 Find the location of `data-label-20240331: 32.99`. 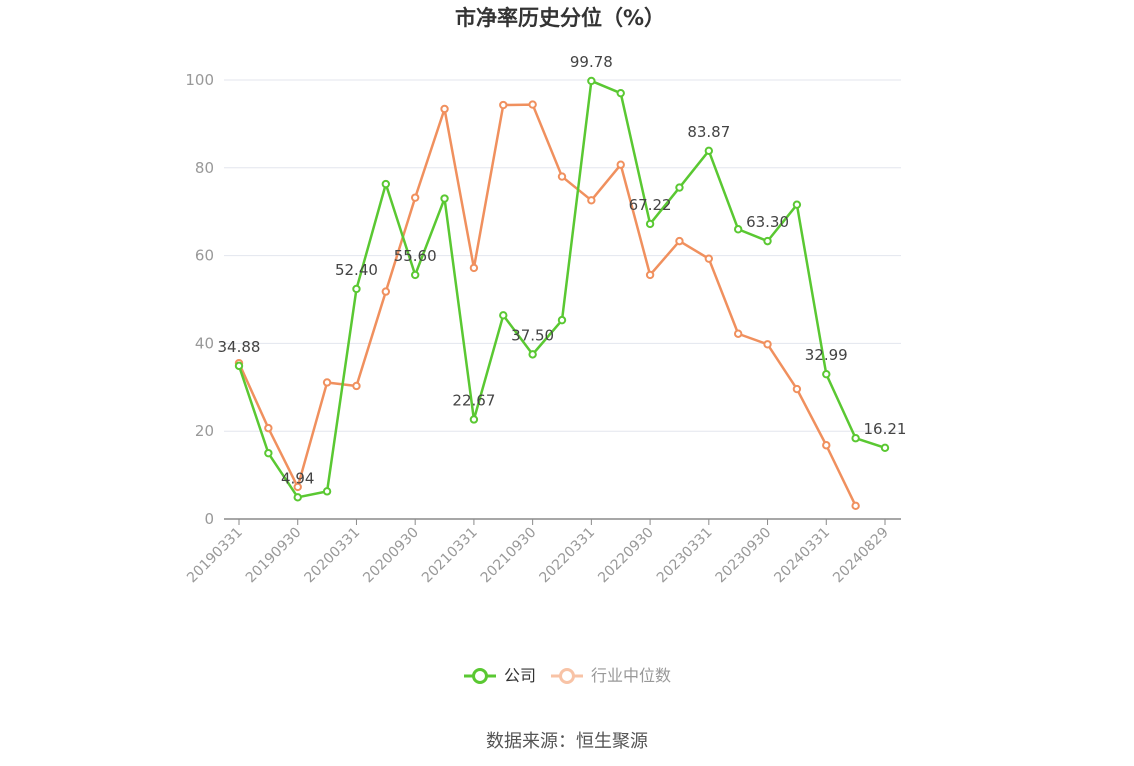

data-label-20240331: 32.99 is located at coordinates (826, 355).